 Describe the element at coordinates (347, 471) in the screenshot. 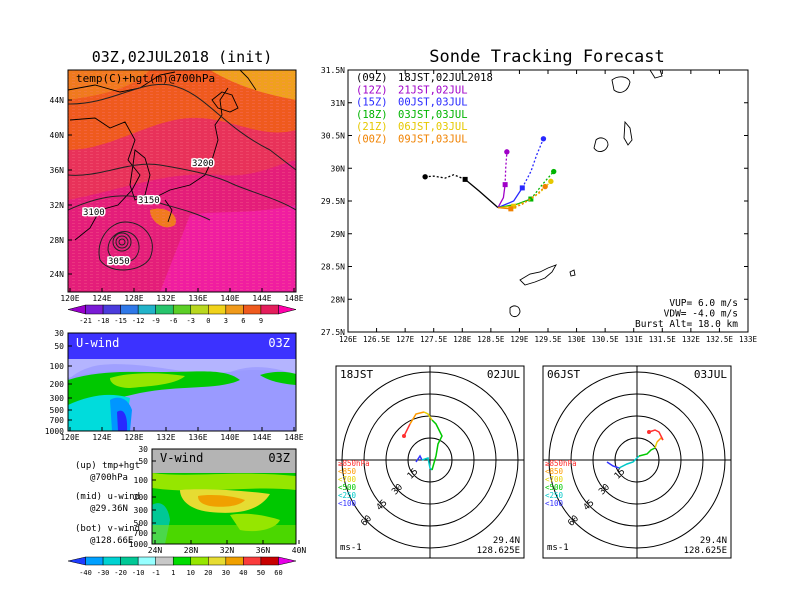

I see `hodo-legend-item: <850` at that location.